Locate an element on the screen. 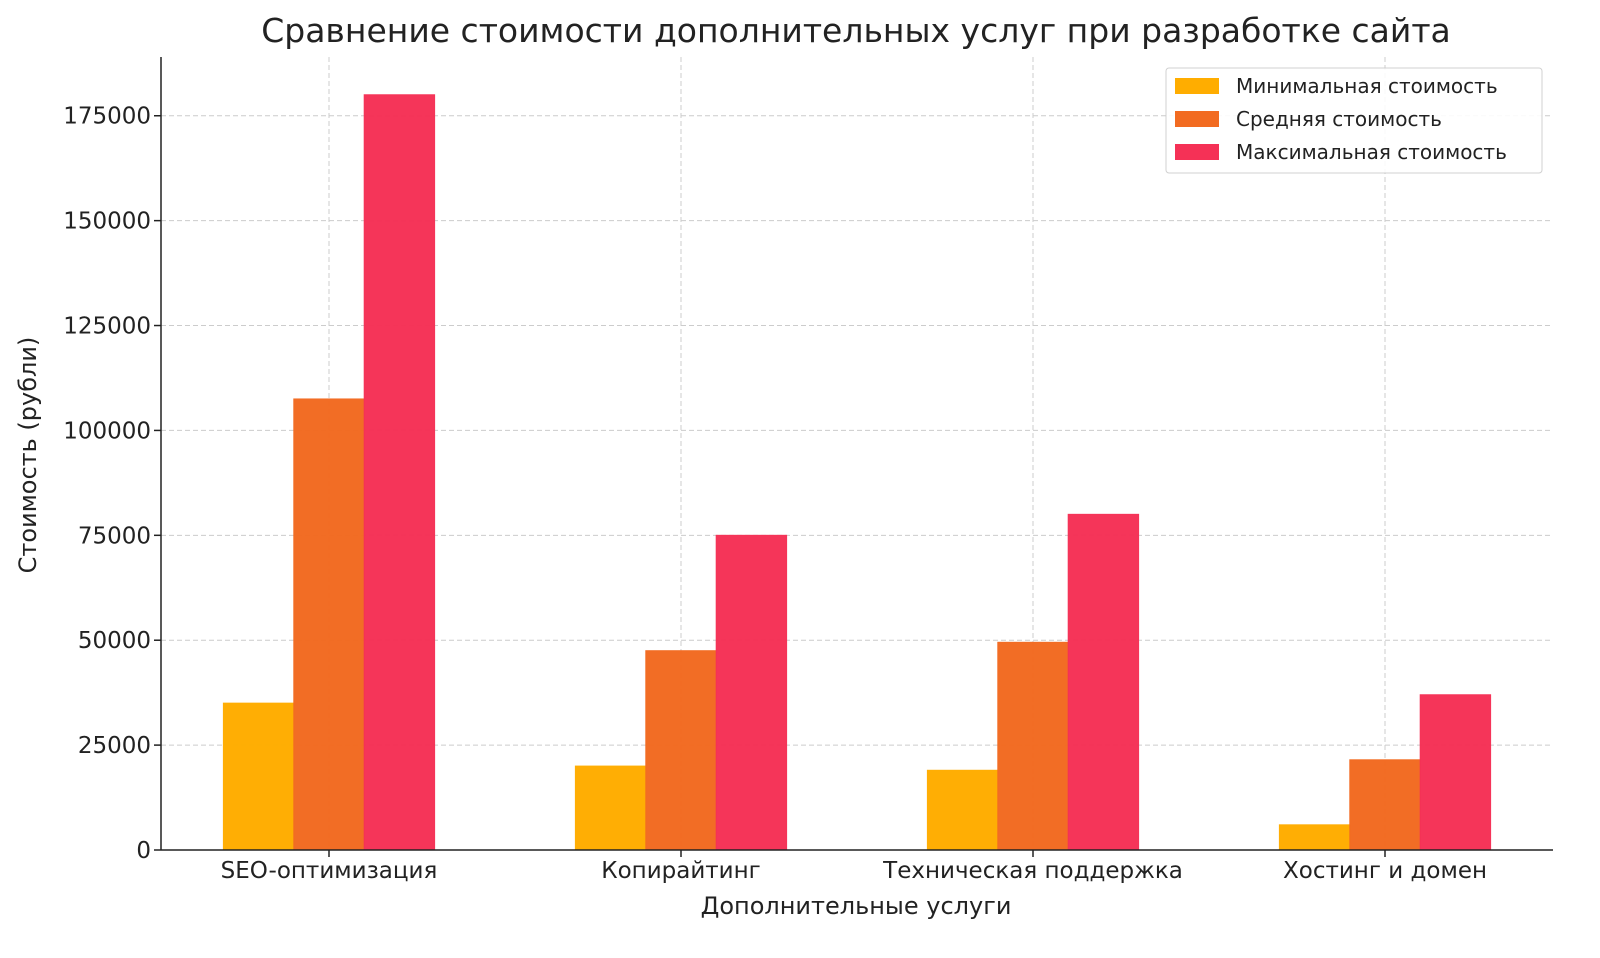 Image resolution: width=1600 pixels, height=958 pixels. y-axis-label: Стоимость (рубли) is located at coordinates (28, 455).